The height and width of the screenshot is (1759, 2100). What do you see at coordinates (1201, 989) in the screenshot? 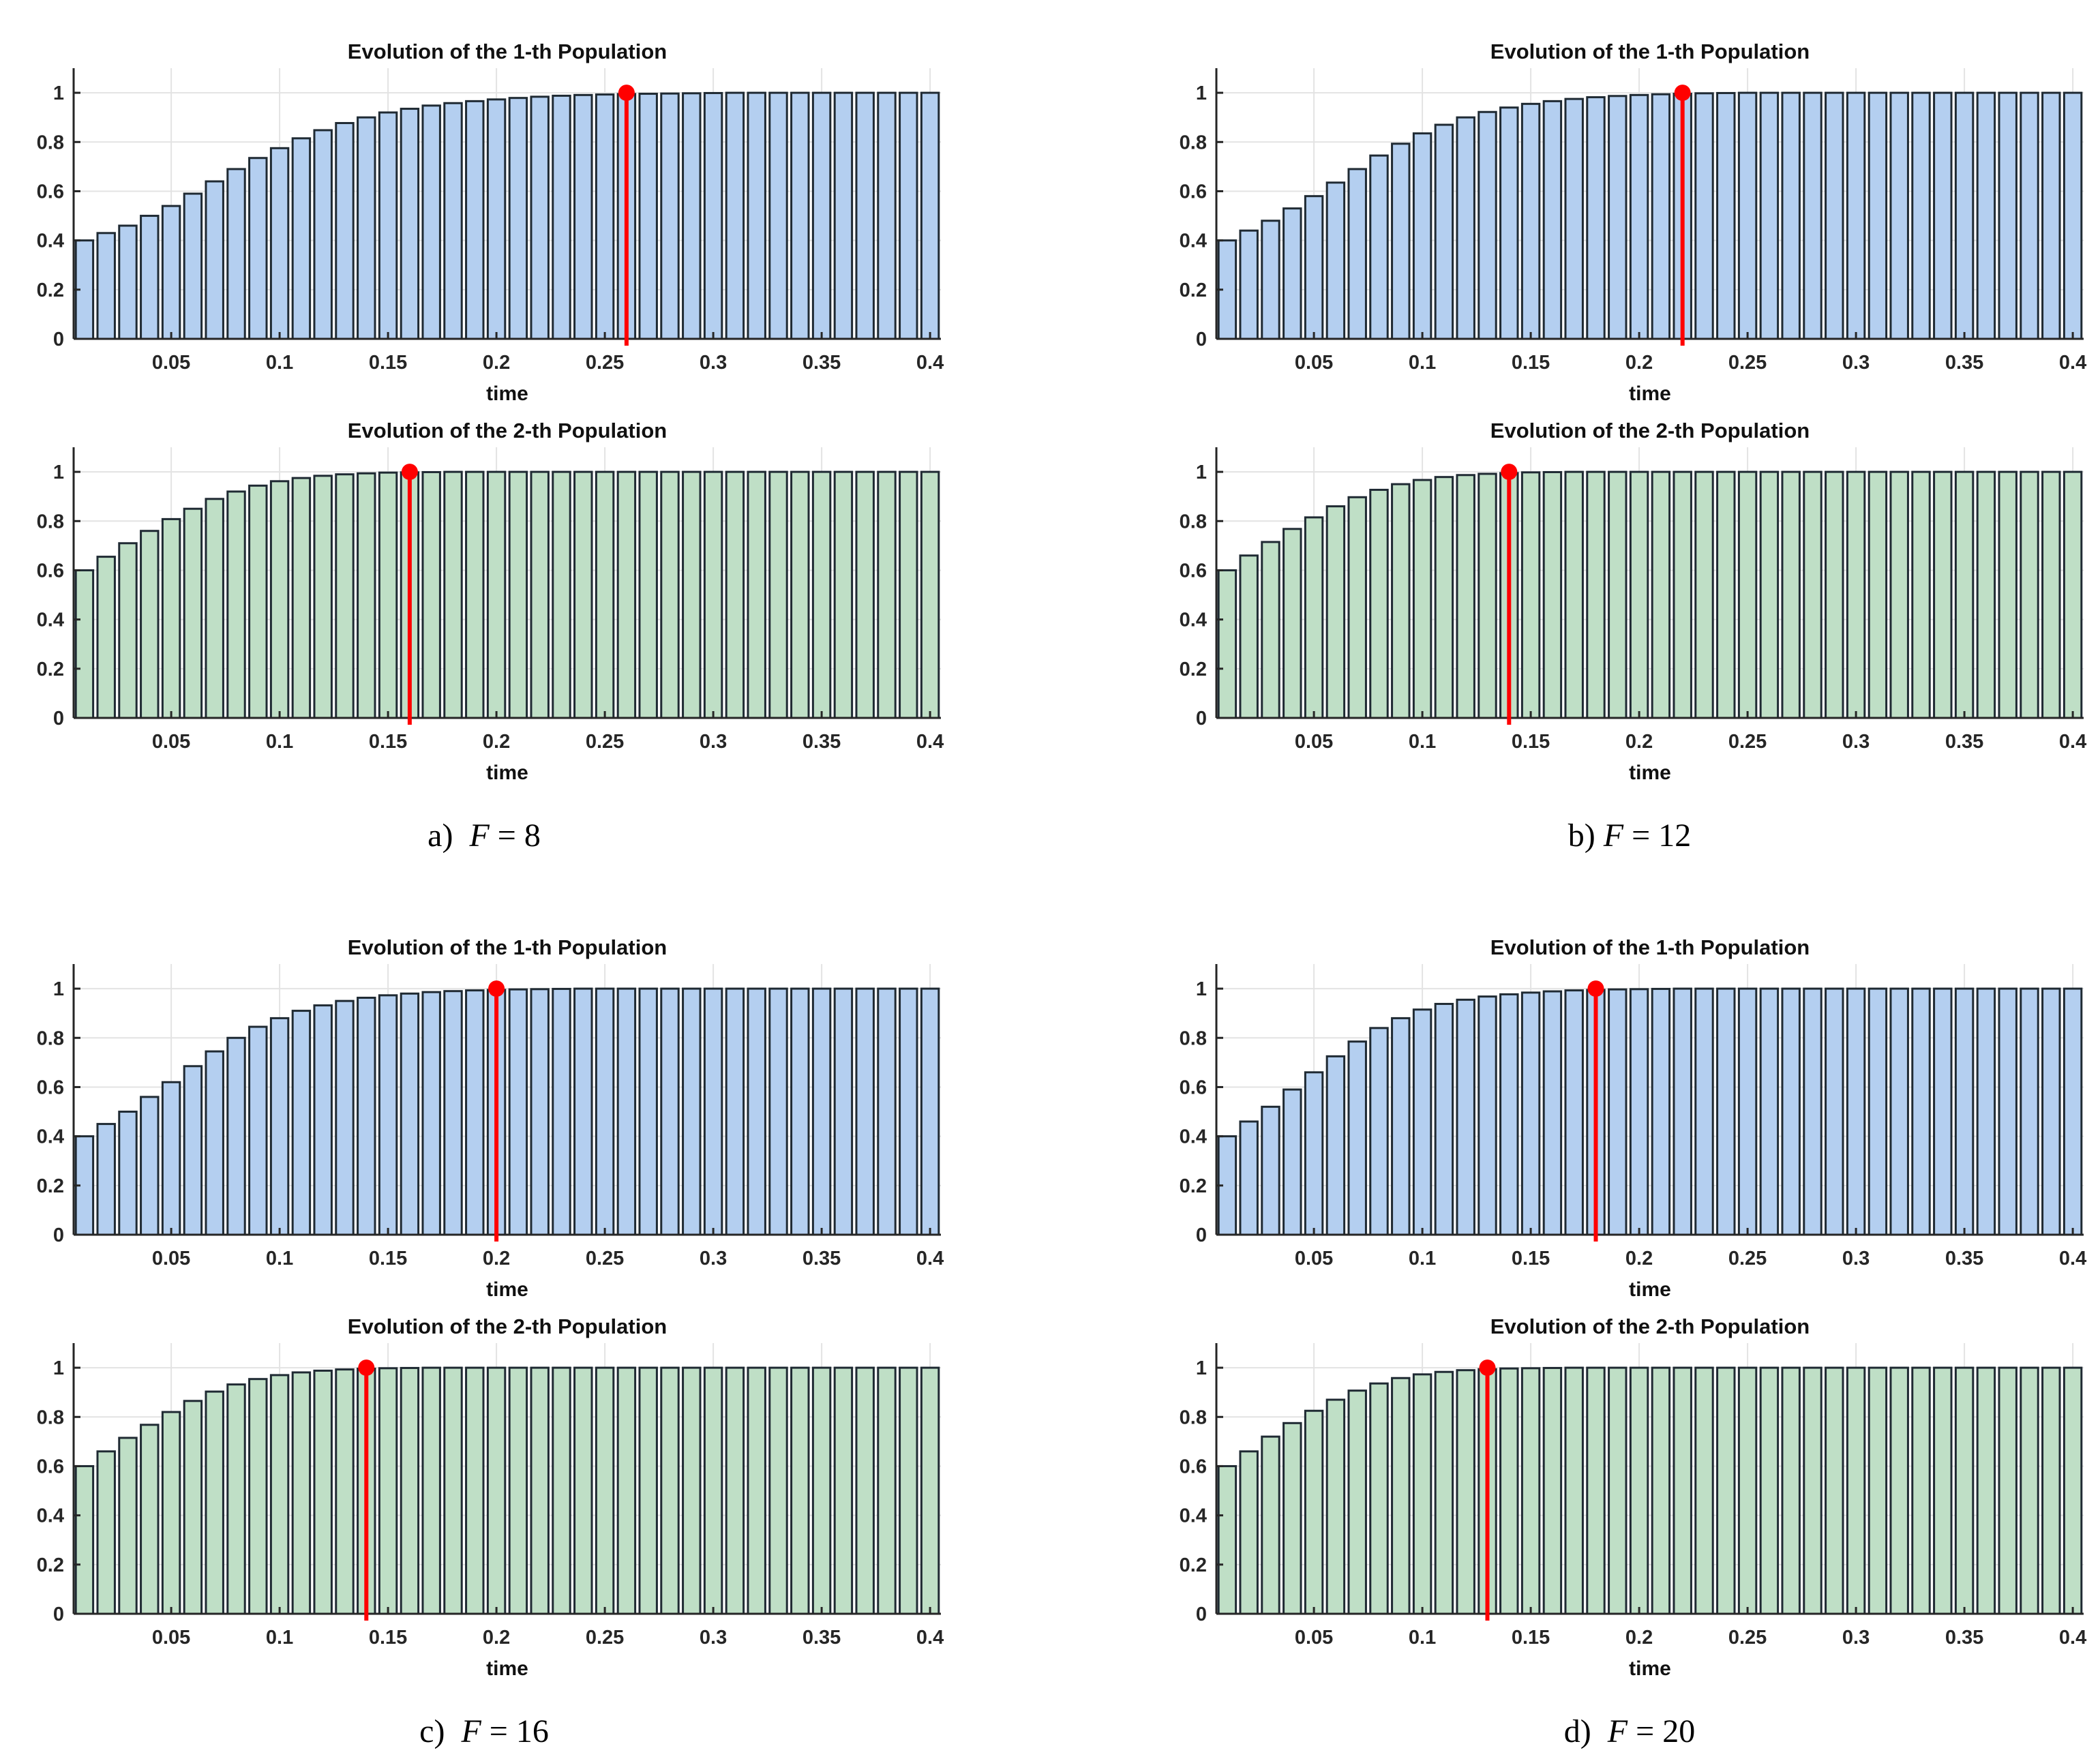
I see `y-tick-label: 1` at bounding box center [1201, 989].